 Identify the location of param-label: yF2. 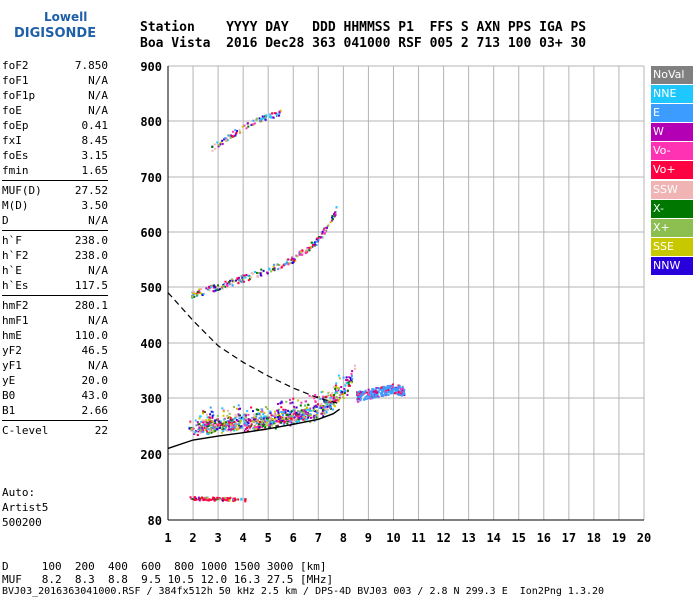
(12, 350).